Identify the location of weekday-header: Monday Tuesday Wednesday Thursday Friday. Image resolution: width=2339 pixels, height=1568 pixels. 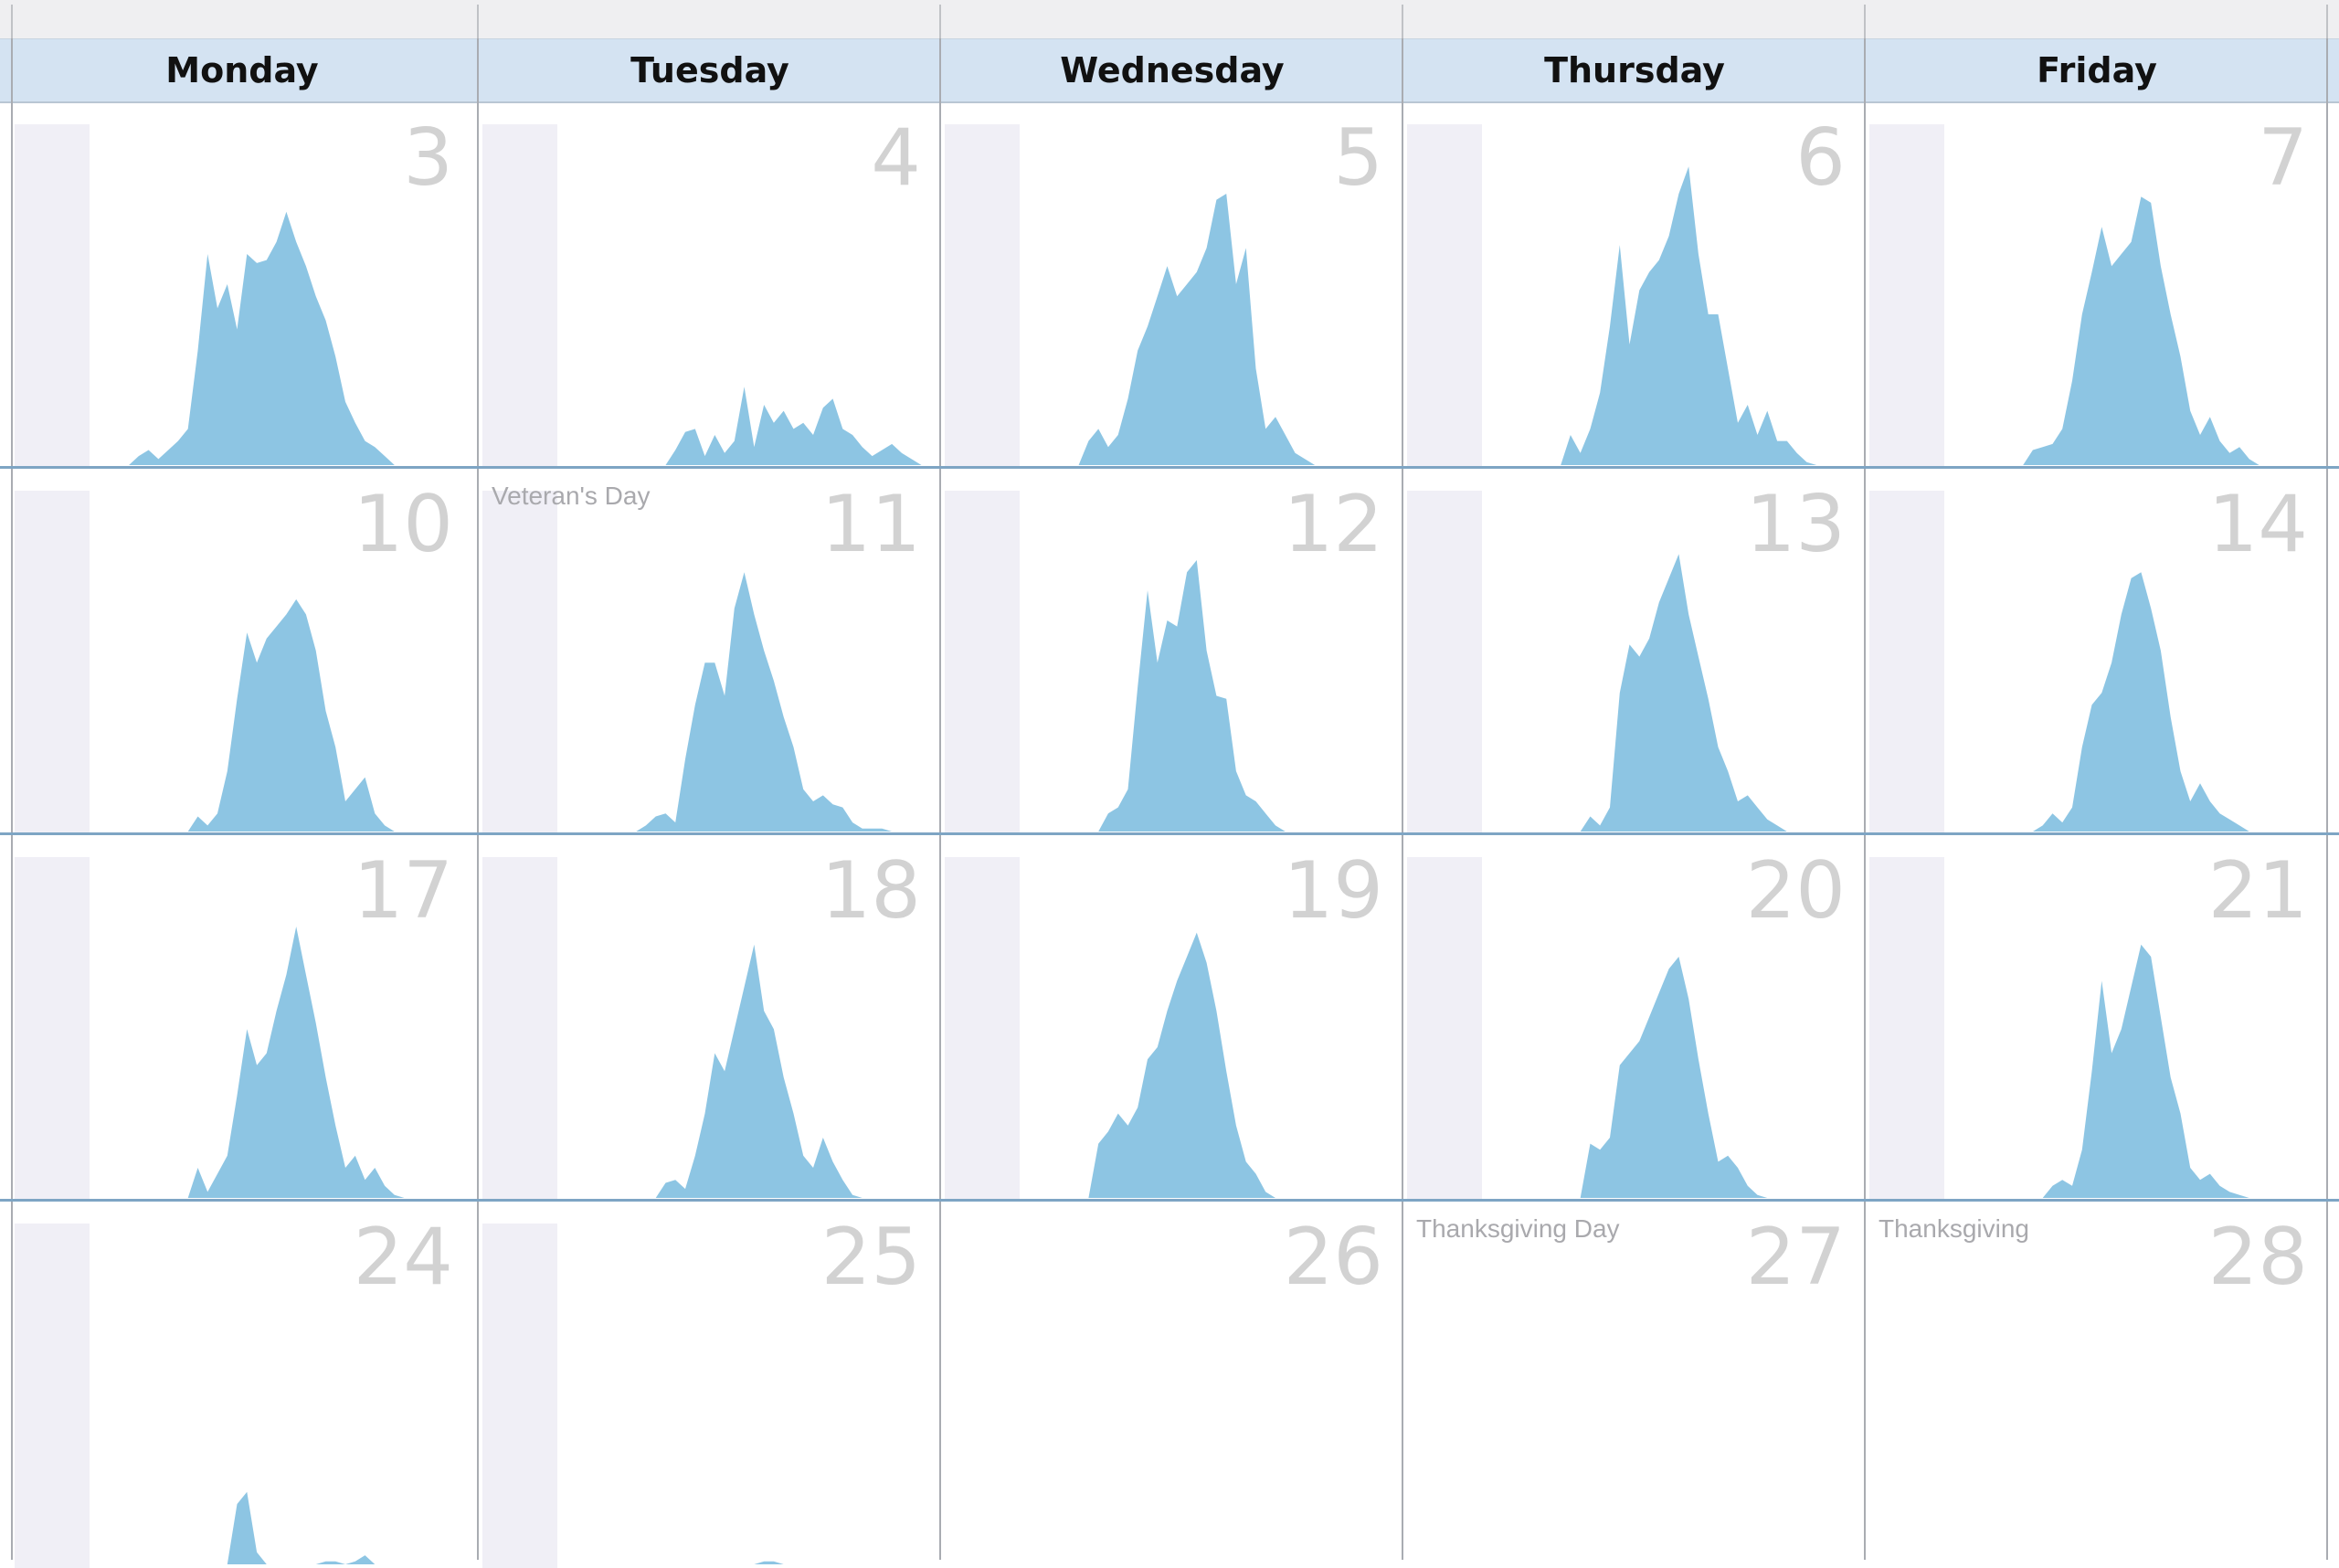
(1170, 71).